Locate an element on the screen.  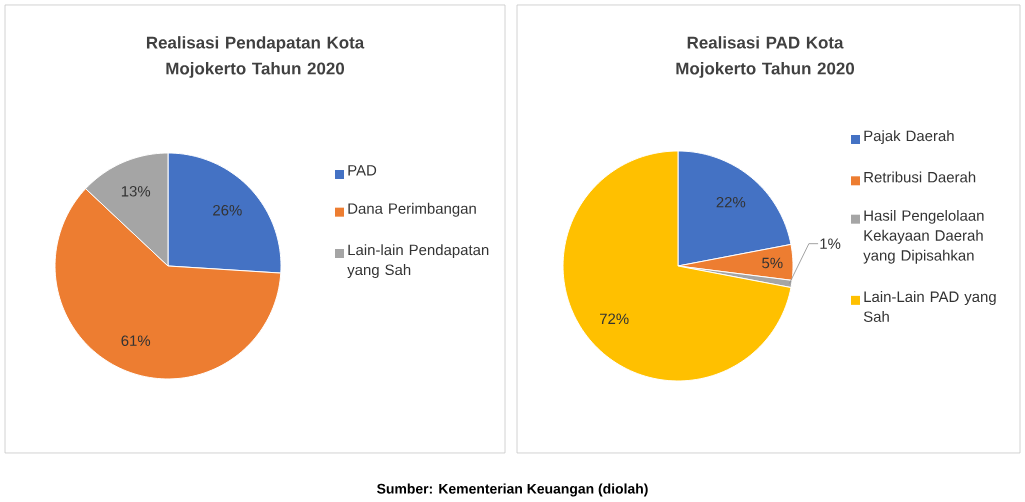
text: Sumber: Kementerian Keuangan (diolah) is located at coordinates (512, 490).